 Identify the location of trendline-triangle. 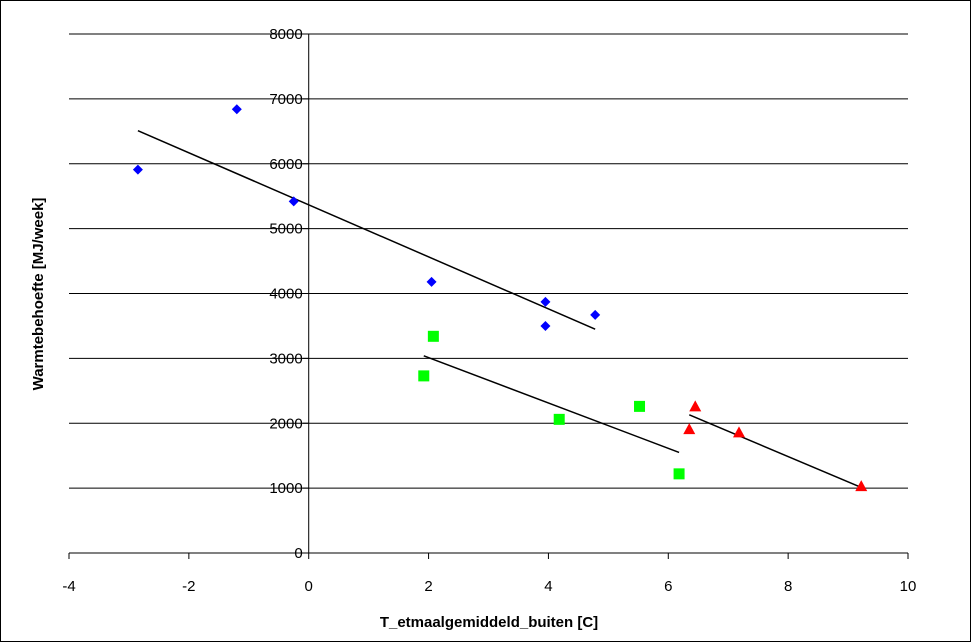
(775, 451).